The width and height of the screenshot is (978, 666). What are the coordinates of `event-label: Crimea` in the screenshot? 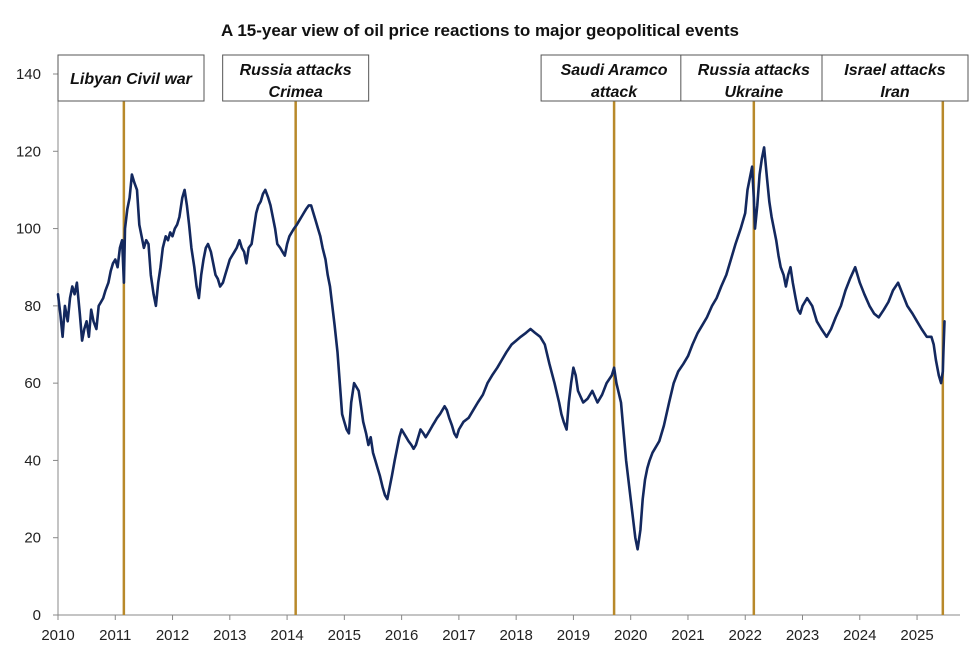 It's located at (296, 92).